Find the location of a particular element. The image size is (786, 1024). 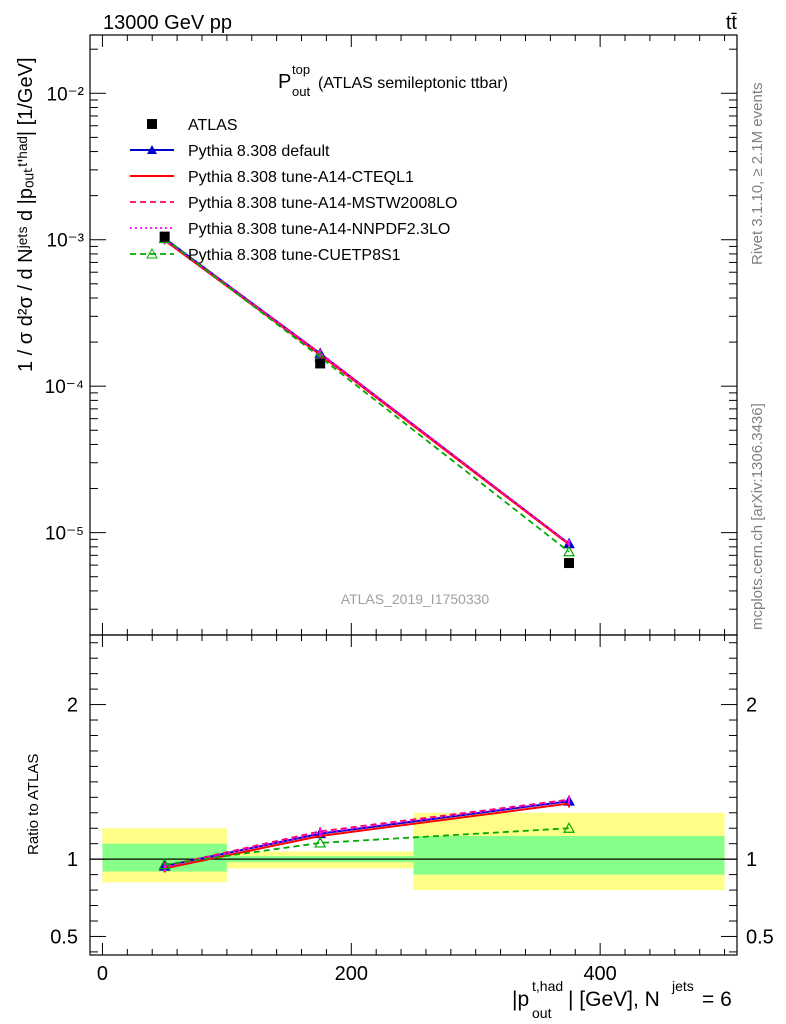

svg-text: |p is located at coordinates (520, 999).